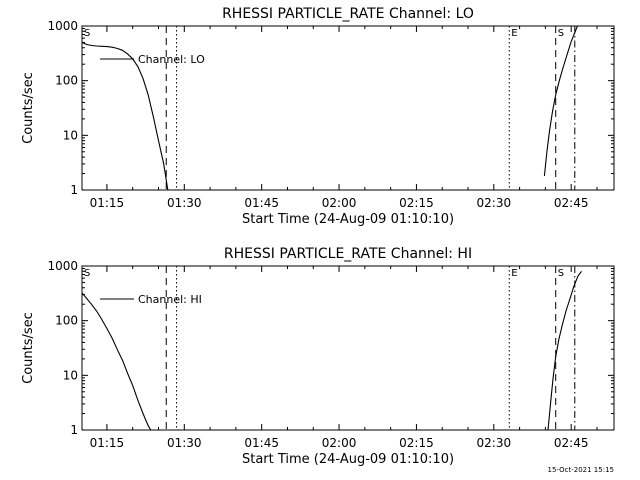 Image resolution: width=640 pixels, height=480 pixels. I want to click on legend-label: Channel: HI, so click(170, 299).